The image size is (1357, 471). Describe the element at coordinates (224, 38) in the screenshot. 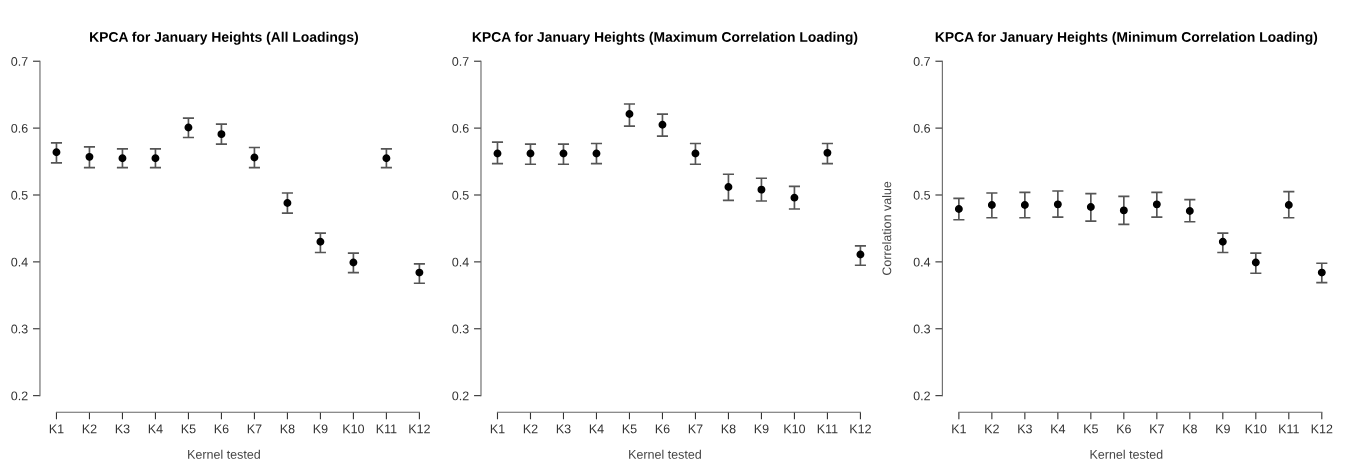

I see `chart-title: KPCA for January Heights (All Loadings)` at that location.